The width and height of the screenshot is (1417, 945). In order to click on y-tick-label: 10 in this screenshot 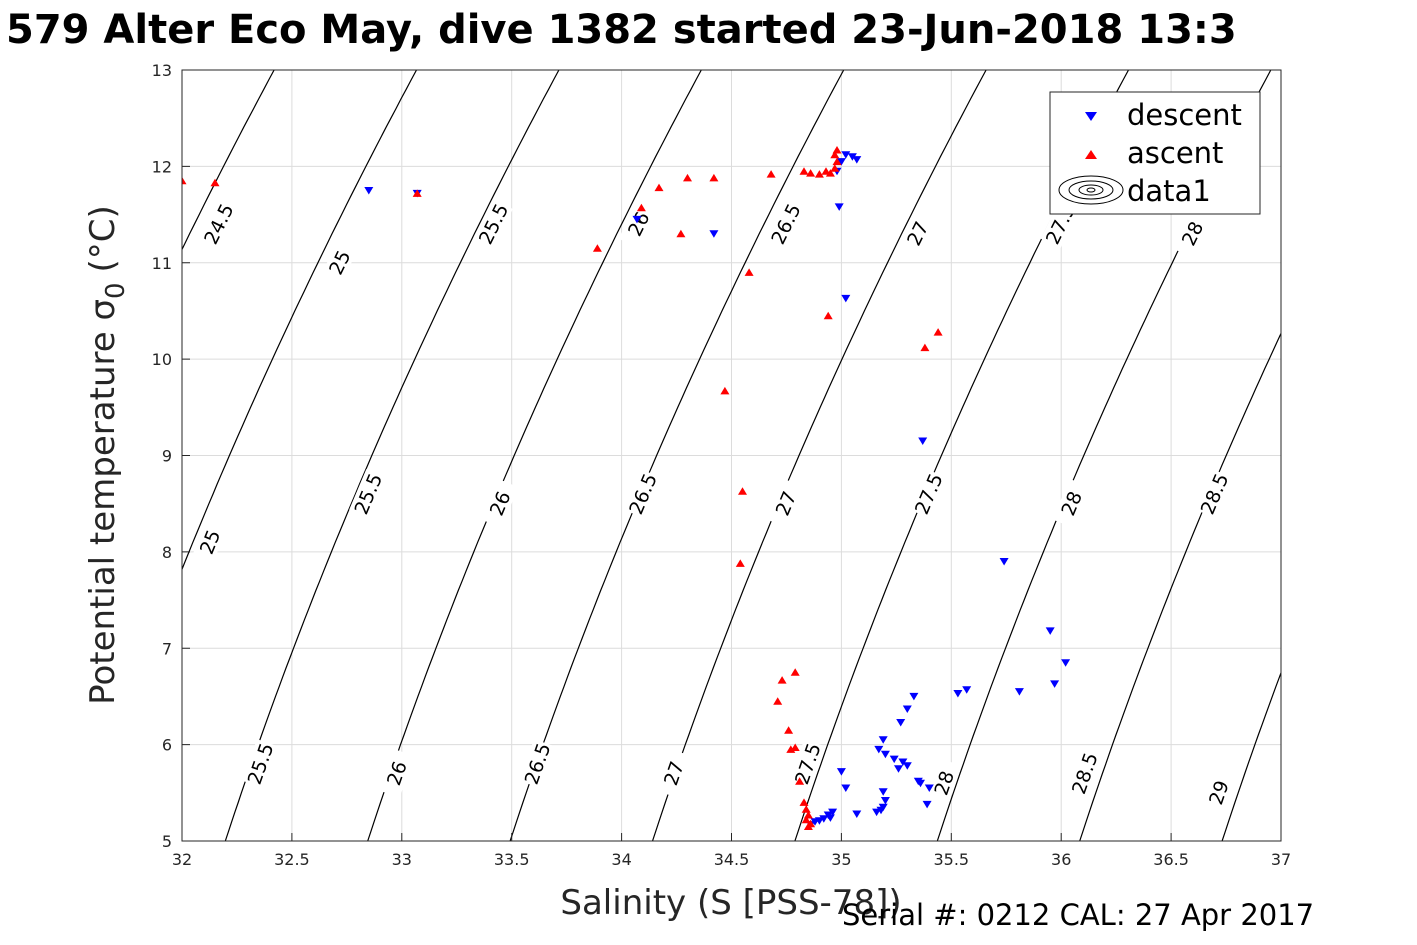, I will do `click(162, 359)`.